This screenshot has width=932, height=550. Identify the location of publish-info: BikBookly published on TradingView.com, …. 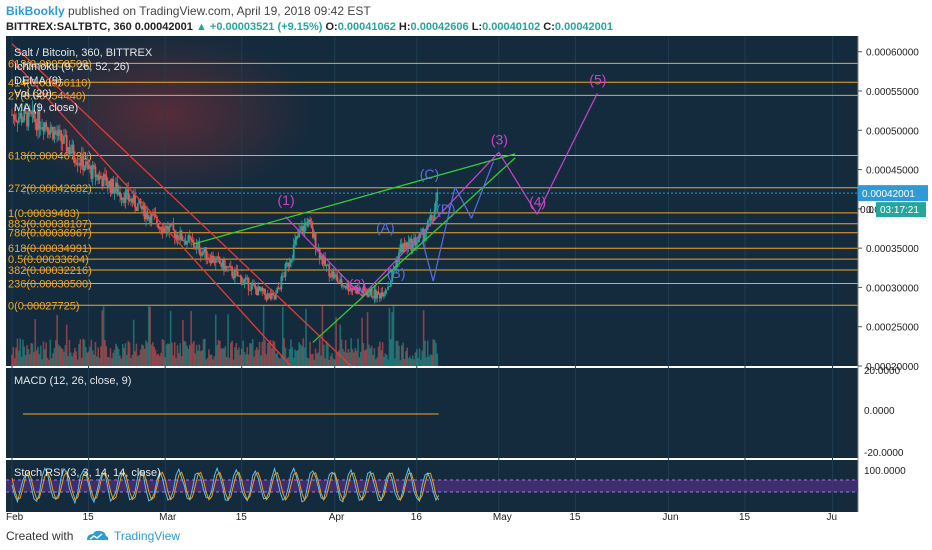
(188, 11).